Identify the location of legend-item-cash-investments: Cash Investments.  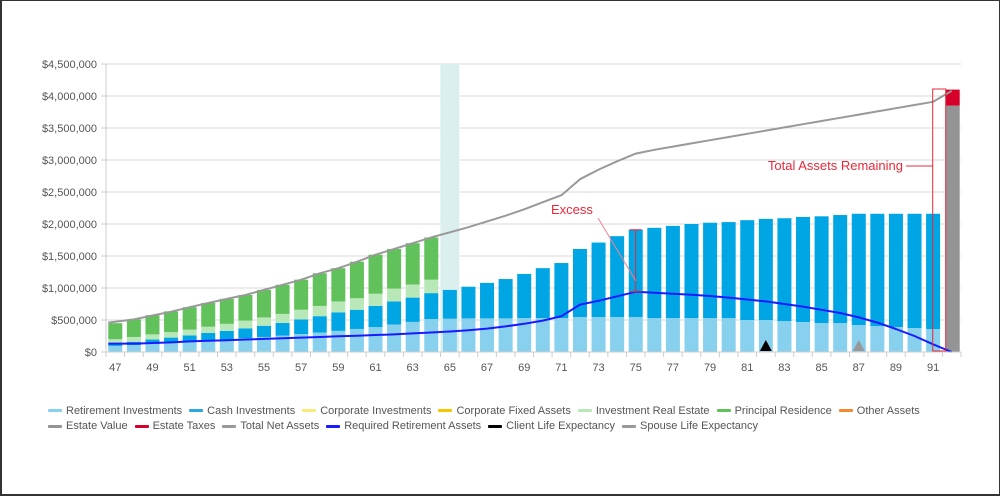
(242, 411).